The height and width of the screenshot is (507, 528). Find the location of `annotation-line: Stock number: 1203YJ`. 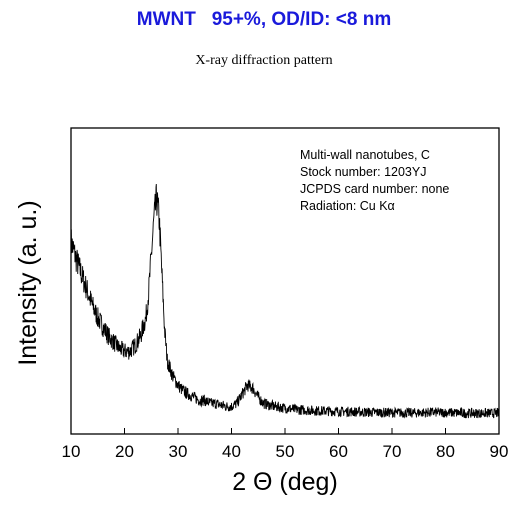

annotation-line: Stock number: 1203YJ is located at coordinates (363, 172).